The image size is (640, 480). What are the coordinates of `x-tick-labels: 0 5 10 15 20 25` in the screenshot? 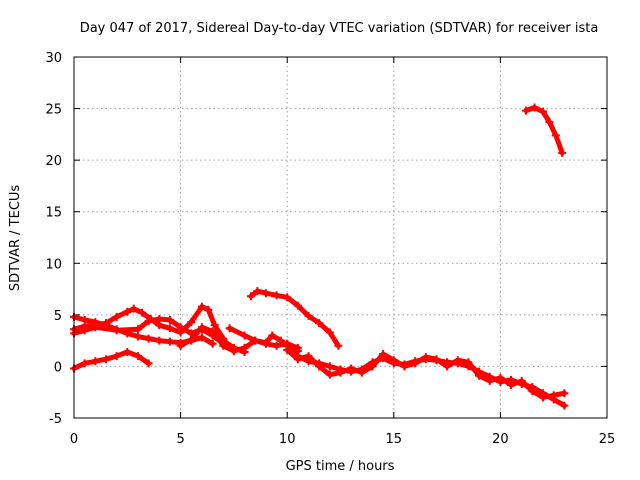 It's located at (342, 439).